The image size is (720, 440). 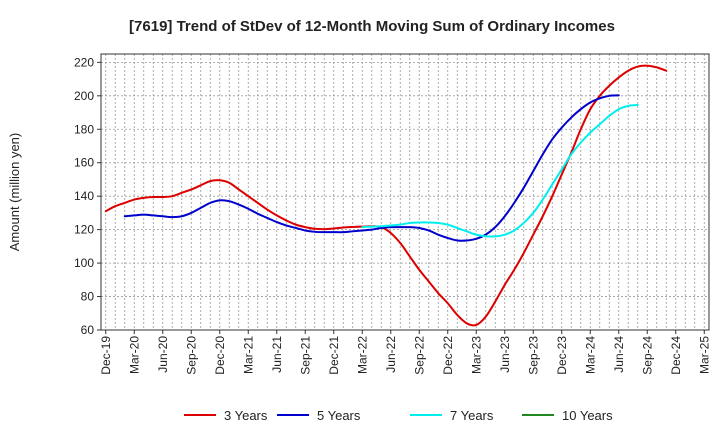 What do you see at coordinates (398, 415) in the screenshot?
I see `legend: 3 Years 5 Years 7 Years 10 Years` at bounding box center [398, 415].